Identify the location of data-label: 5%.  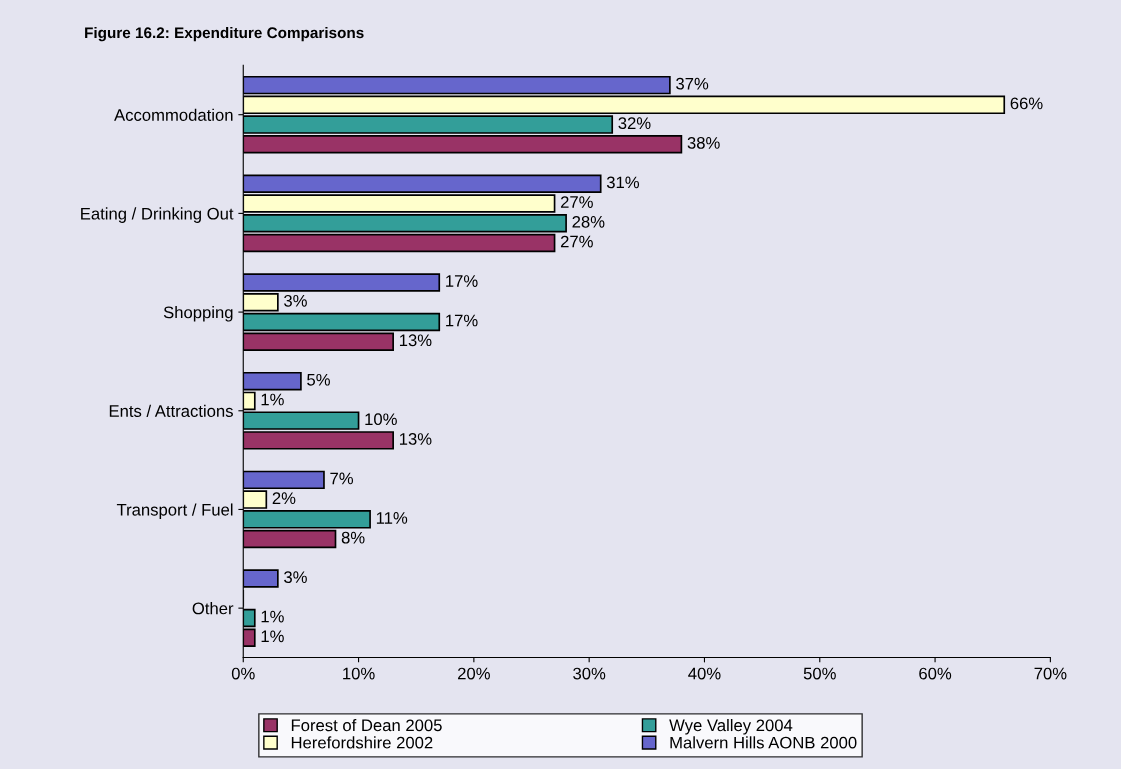
(318, 379).